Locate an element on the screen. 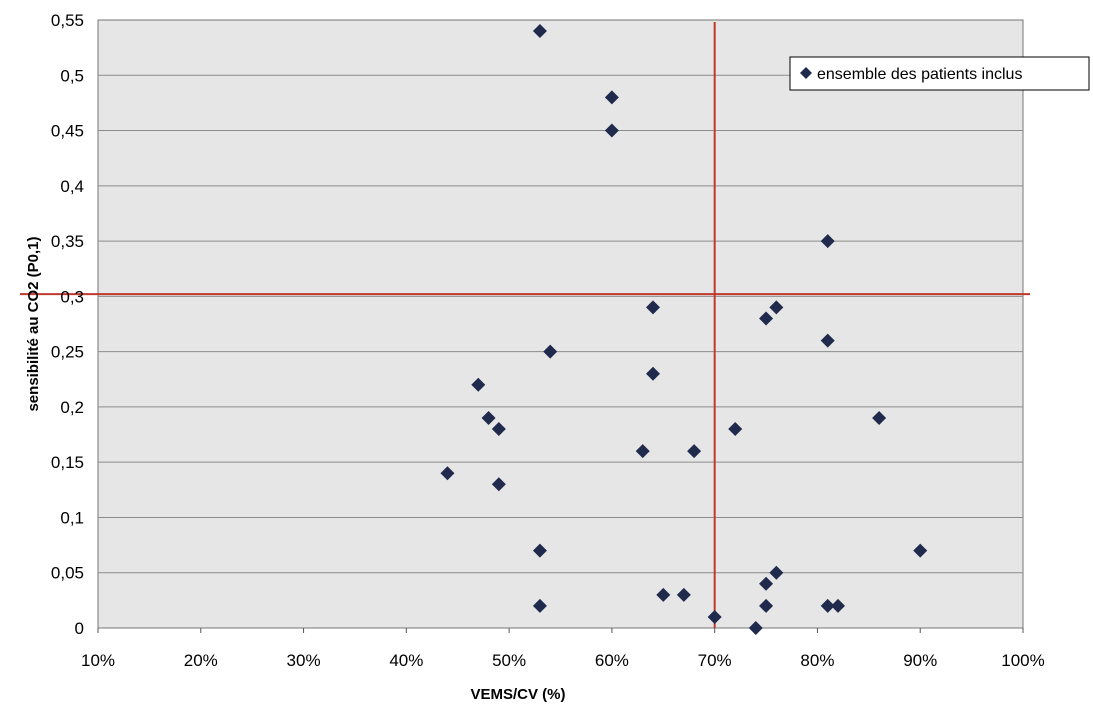 The height and width of the screenshot is (707, 1093). legend: ensemble des patients inclus is located at coordinates (939, 73).